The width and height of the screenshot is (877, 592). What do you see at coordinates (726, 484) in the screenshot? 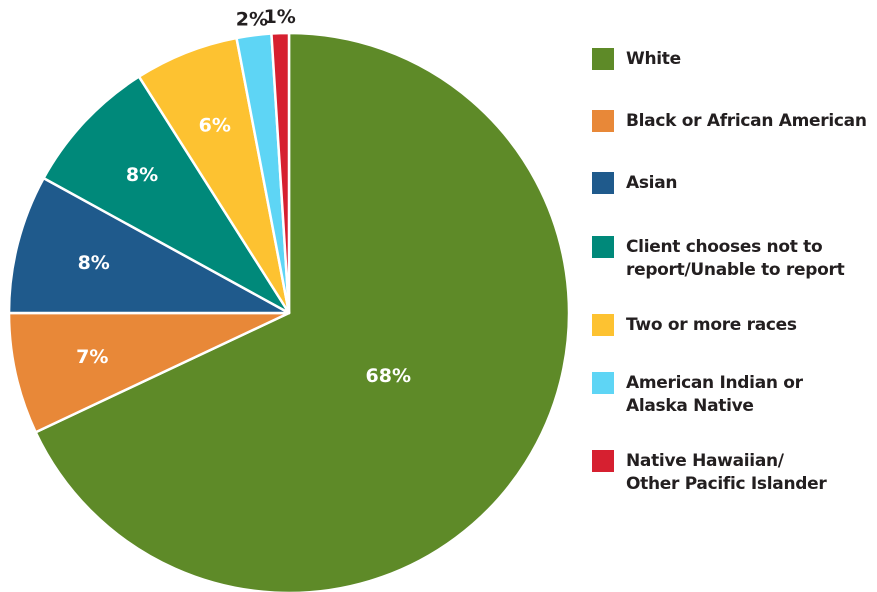
I see `legend-label-line: Other Pacific Islander` at bounding box center [726, 484].